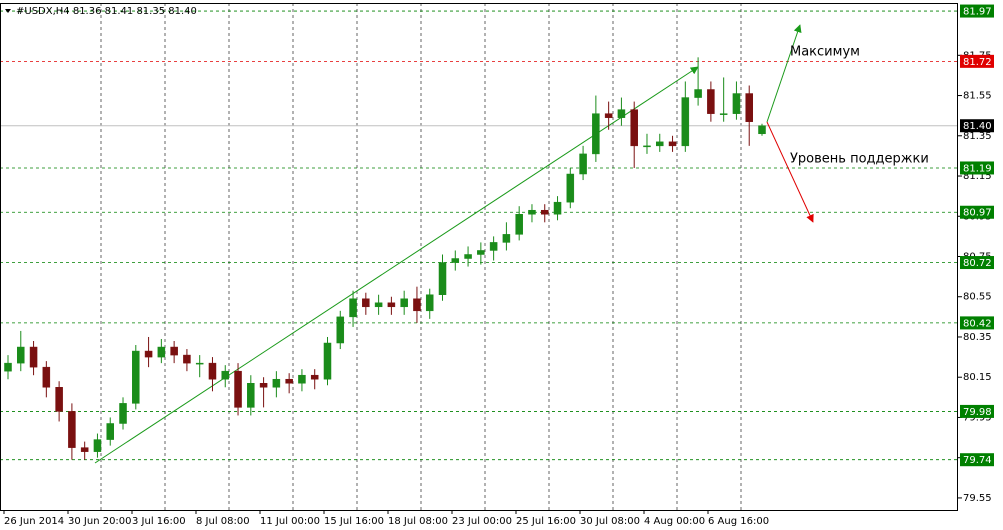 Image resolution: width=1003 pixels, height=530 pixels. I want to click on menu-icon, so click(8, 11).